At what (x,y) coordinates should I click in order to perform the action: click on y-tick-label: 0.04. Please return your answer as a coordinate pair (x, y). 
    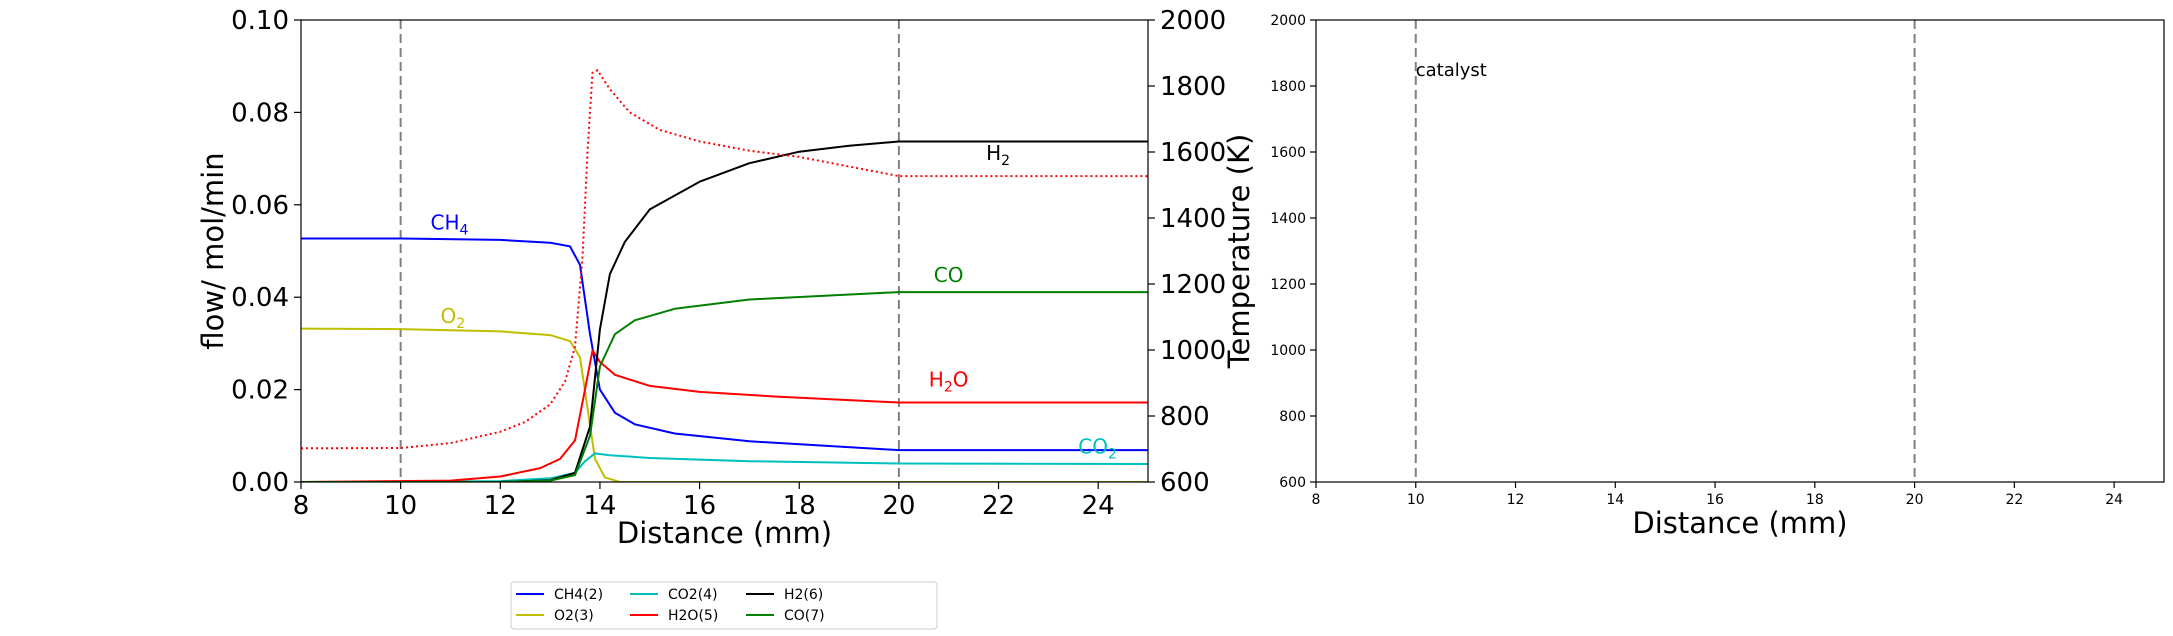
    Looking at the image, I should click on (260, 298).